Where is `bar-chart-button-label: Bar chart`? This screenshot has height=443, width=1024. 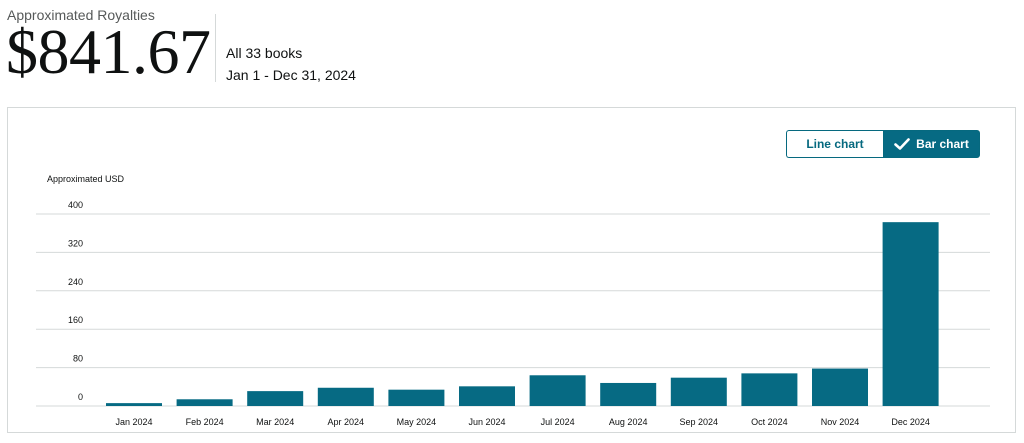
bar-chart-button-label: Bar chart is located at coordinates (942, 144).